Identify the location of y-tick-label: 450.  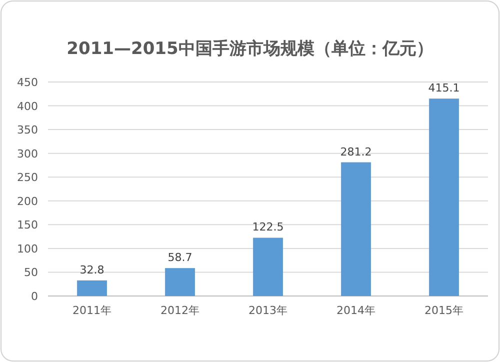
(27, 82).